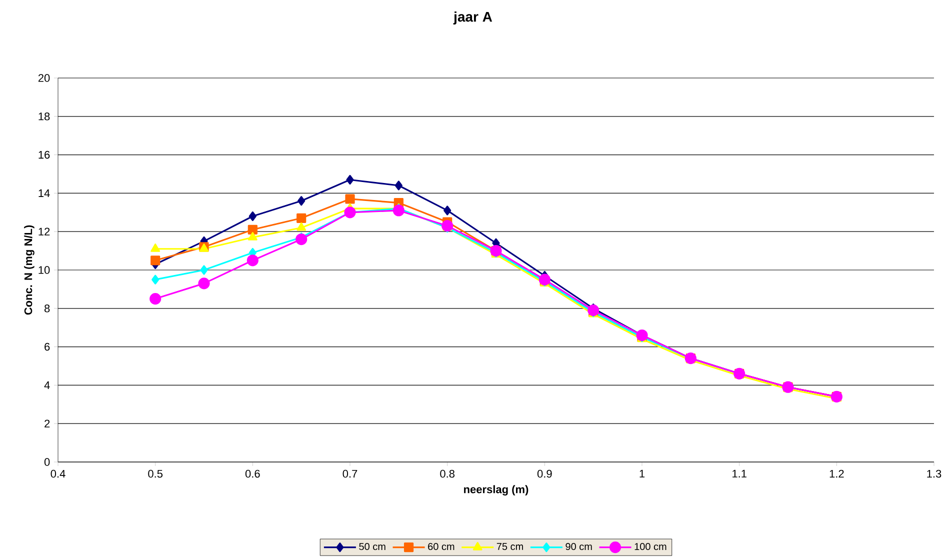 The width and height of the screenshot is (946, 560). Describe the element at coordinates (350, 474) in the screenshot. I see `x-tick-label: 0.7` at that location.